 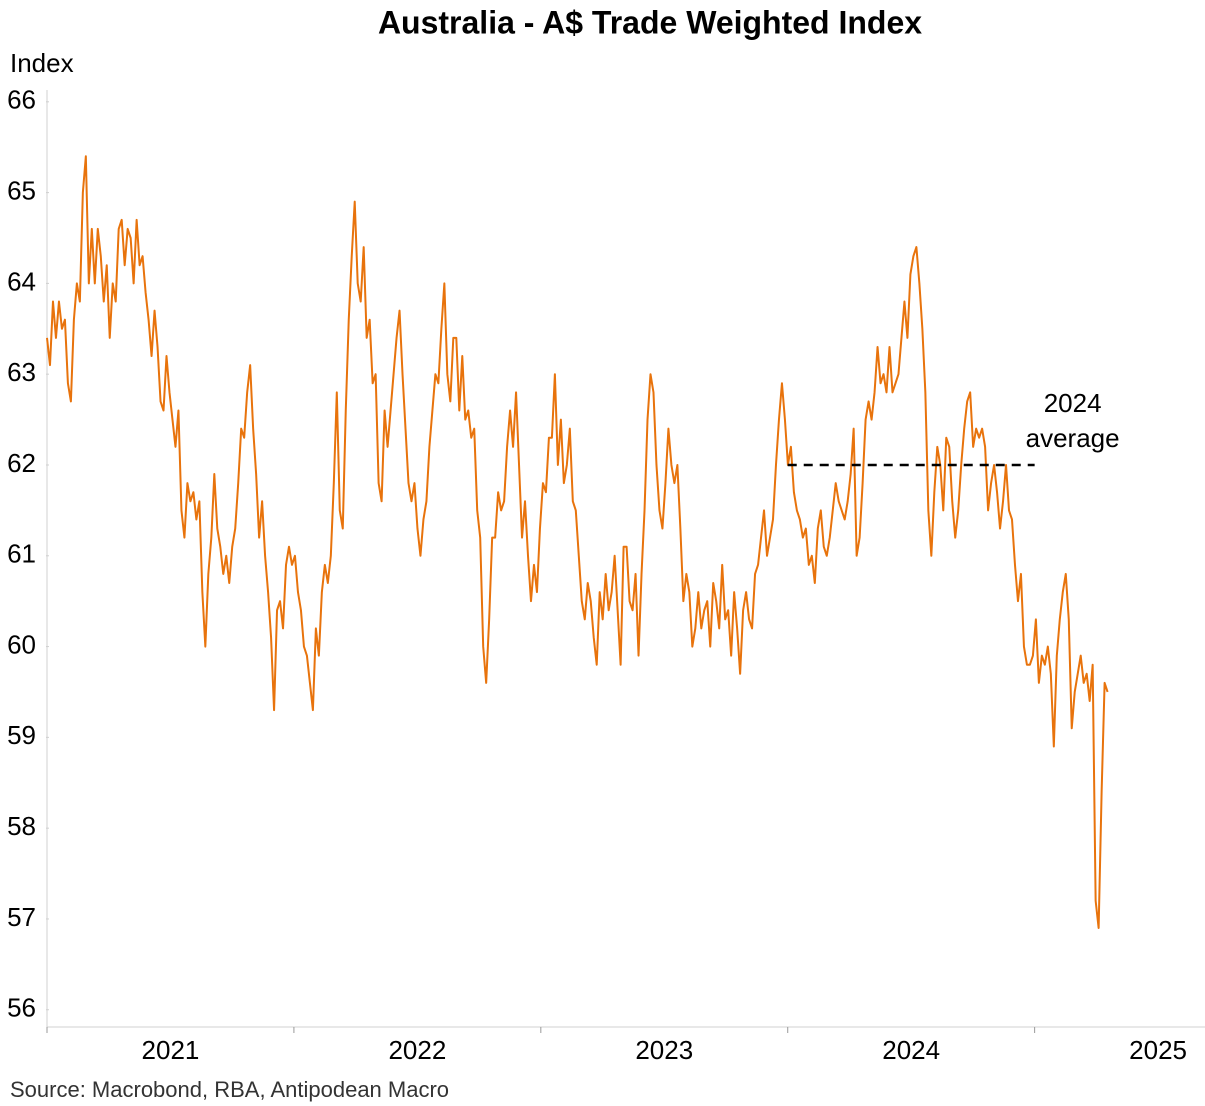 What do you see at coordinates (417, 1050) in the screenshot?
I see `x-tick-label: 2022` at bounding box center [417, 1050].